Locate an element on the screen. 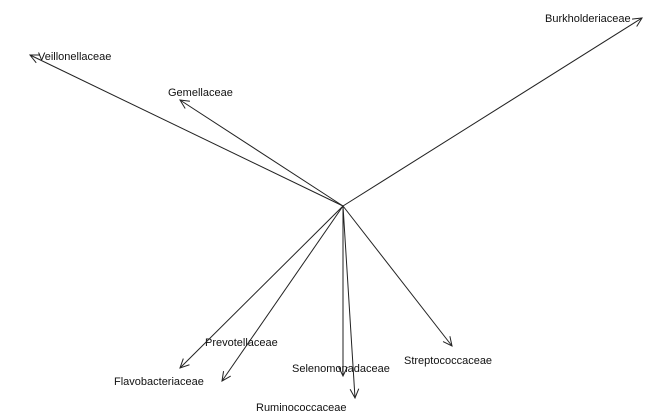 The height and width of the screenshot is (415, 672). arrowhead-burkholderiaceae is located at coordinates (637, 22).